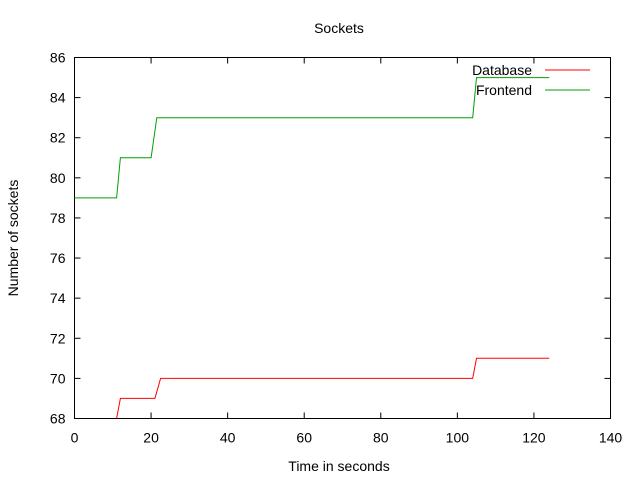 This screenshot has width=640, height=480. I want to click on y-tick-label-8: 84, so click(58, 98).